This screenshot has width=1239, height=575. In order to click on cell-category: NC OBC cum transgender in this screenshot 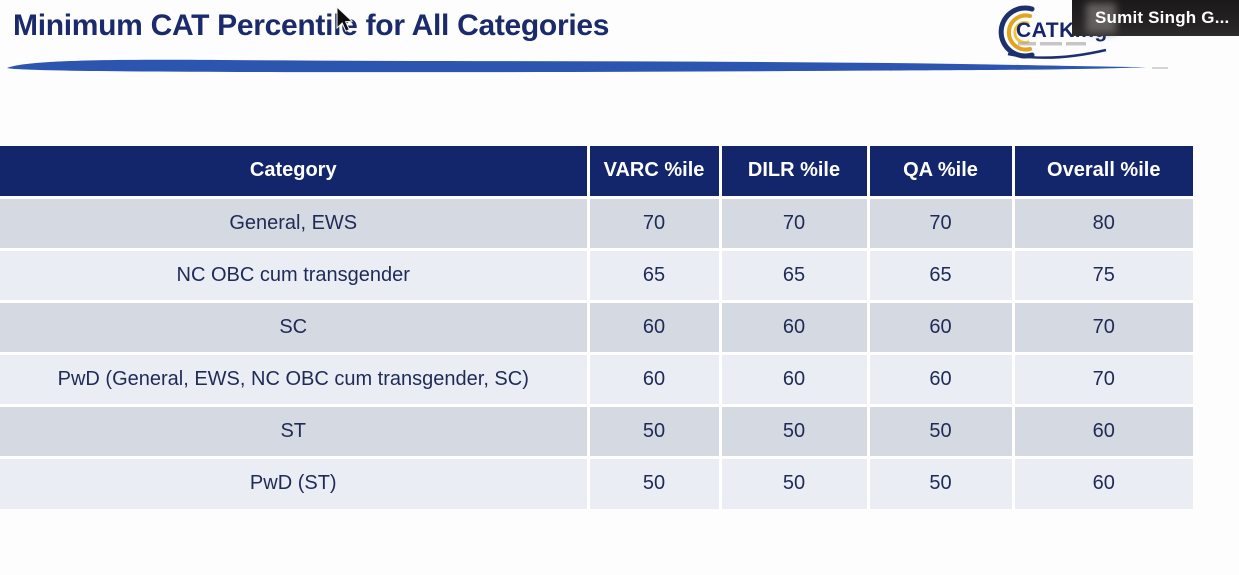, I will do `click(295, 275)`.